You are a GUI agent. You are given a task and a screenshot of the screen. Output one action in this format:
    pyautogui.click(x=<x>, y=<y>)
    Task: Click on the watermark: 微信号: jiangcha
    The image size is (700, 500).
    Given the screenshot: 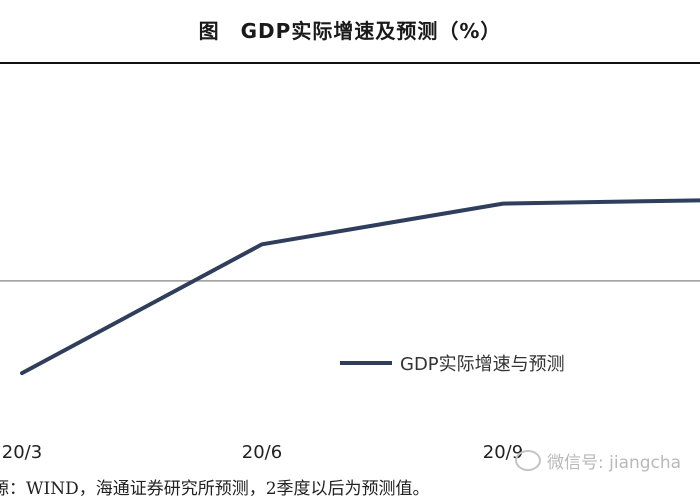 What is the action you would take?
    pyautogui.click(x=598, y=460)
    